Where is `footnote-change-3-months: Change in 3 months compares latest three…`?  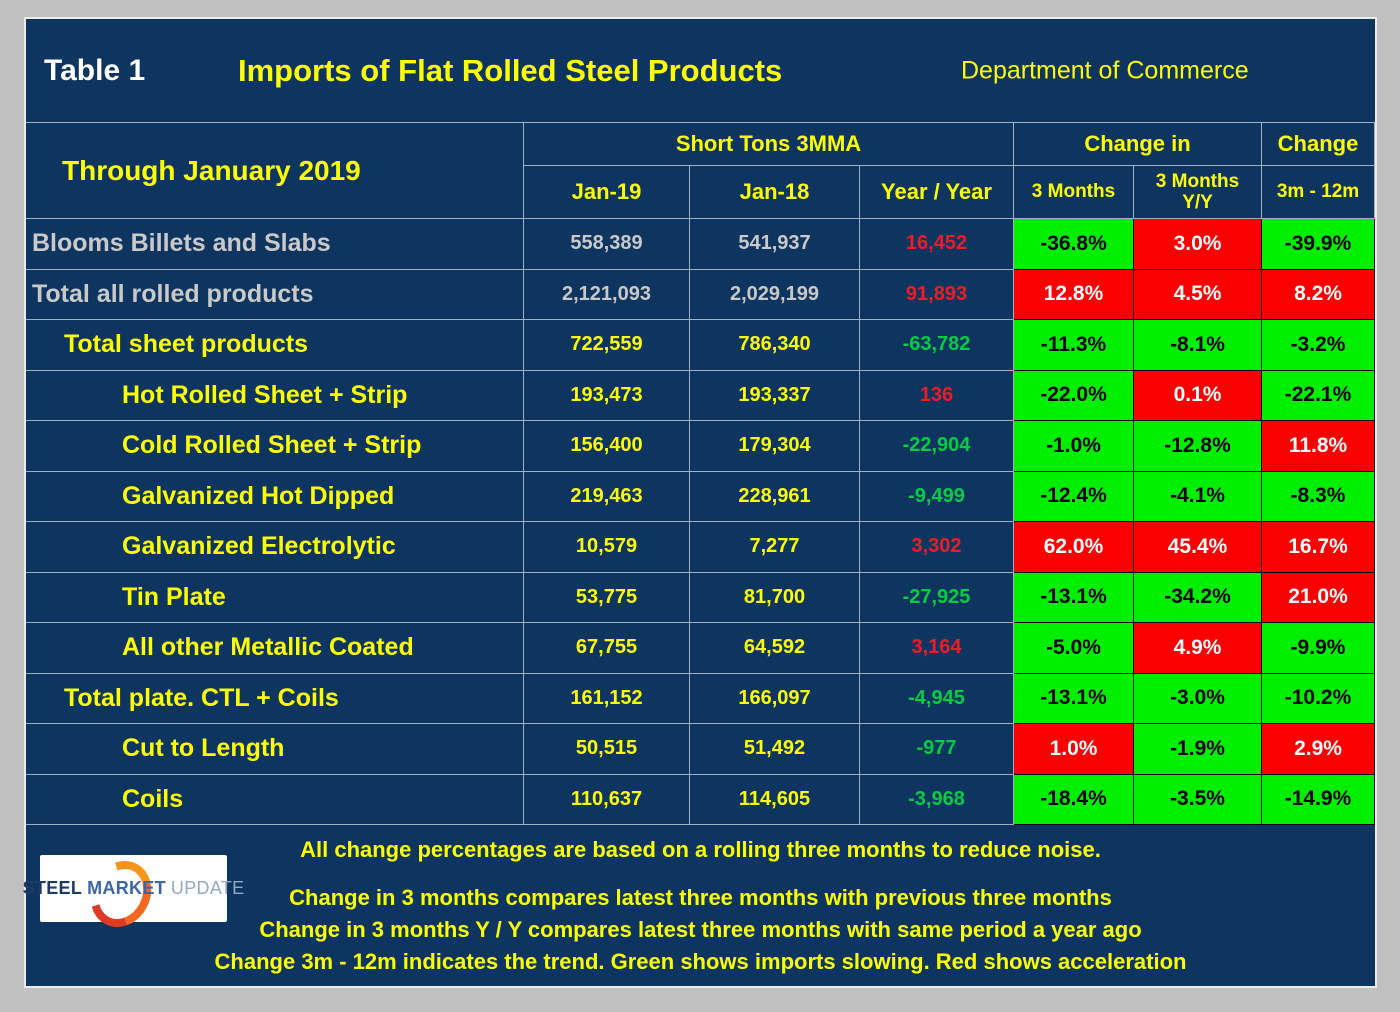
footnote-change-3-months: Change in 3 months compares latest three… is located at coordinates (700, 897).